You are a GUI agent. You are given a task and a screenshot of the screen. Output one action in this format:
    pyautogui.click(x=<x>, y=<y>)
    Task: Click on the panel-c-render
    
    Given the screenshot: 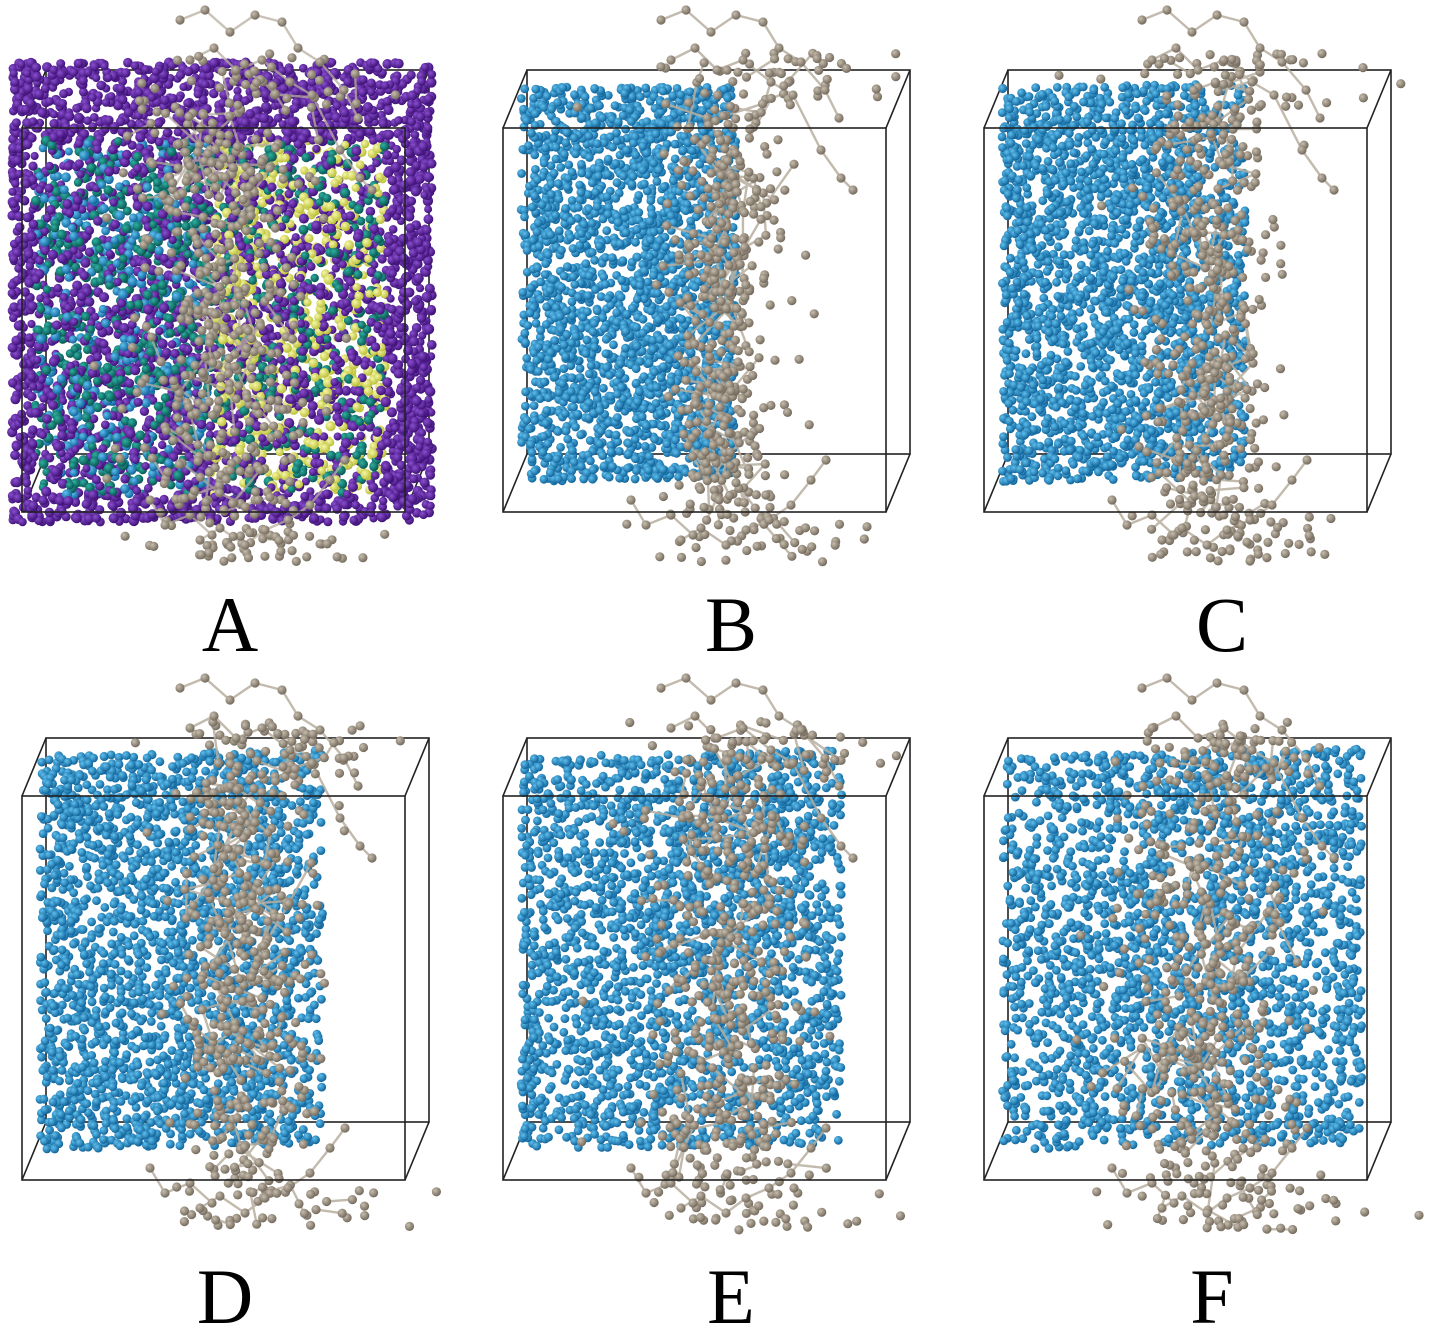 What is the action you would take?
    pyautogui.click(x=1194, y=285)
    